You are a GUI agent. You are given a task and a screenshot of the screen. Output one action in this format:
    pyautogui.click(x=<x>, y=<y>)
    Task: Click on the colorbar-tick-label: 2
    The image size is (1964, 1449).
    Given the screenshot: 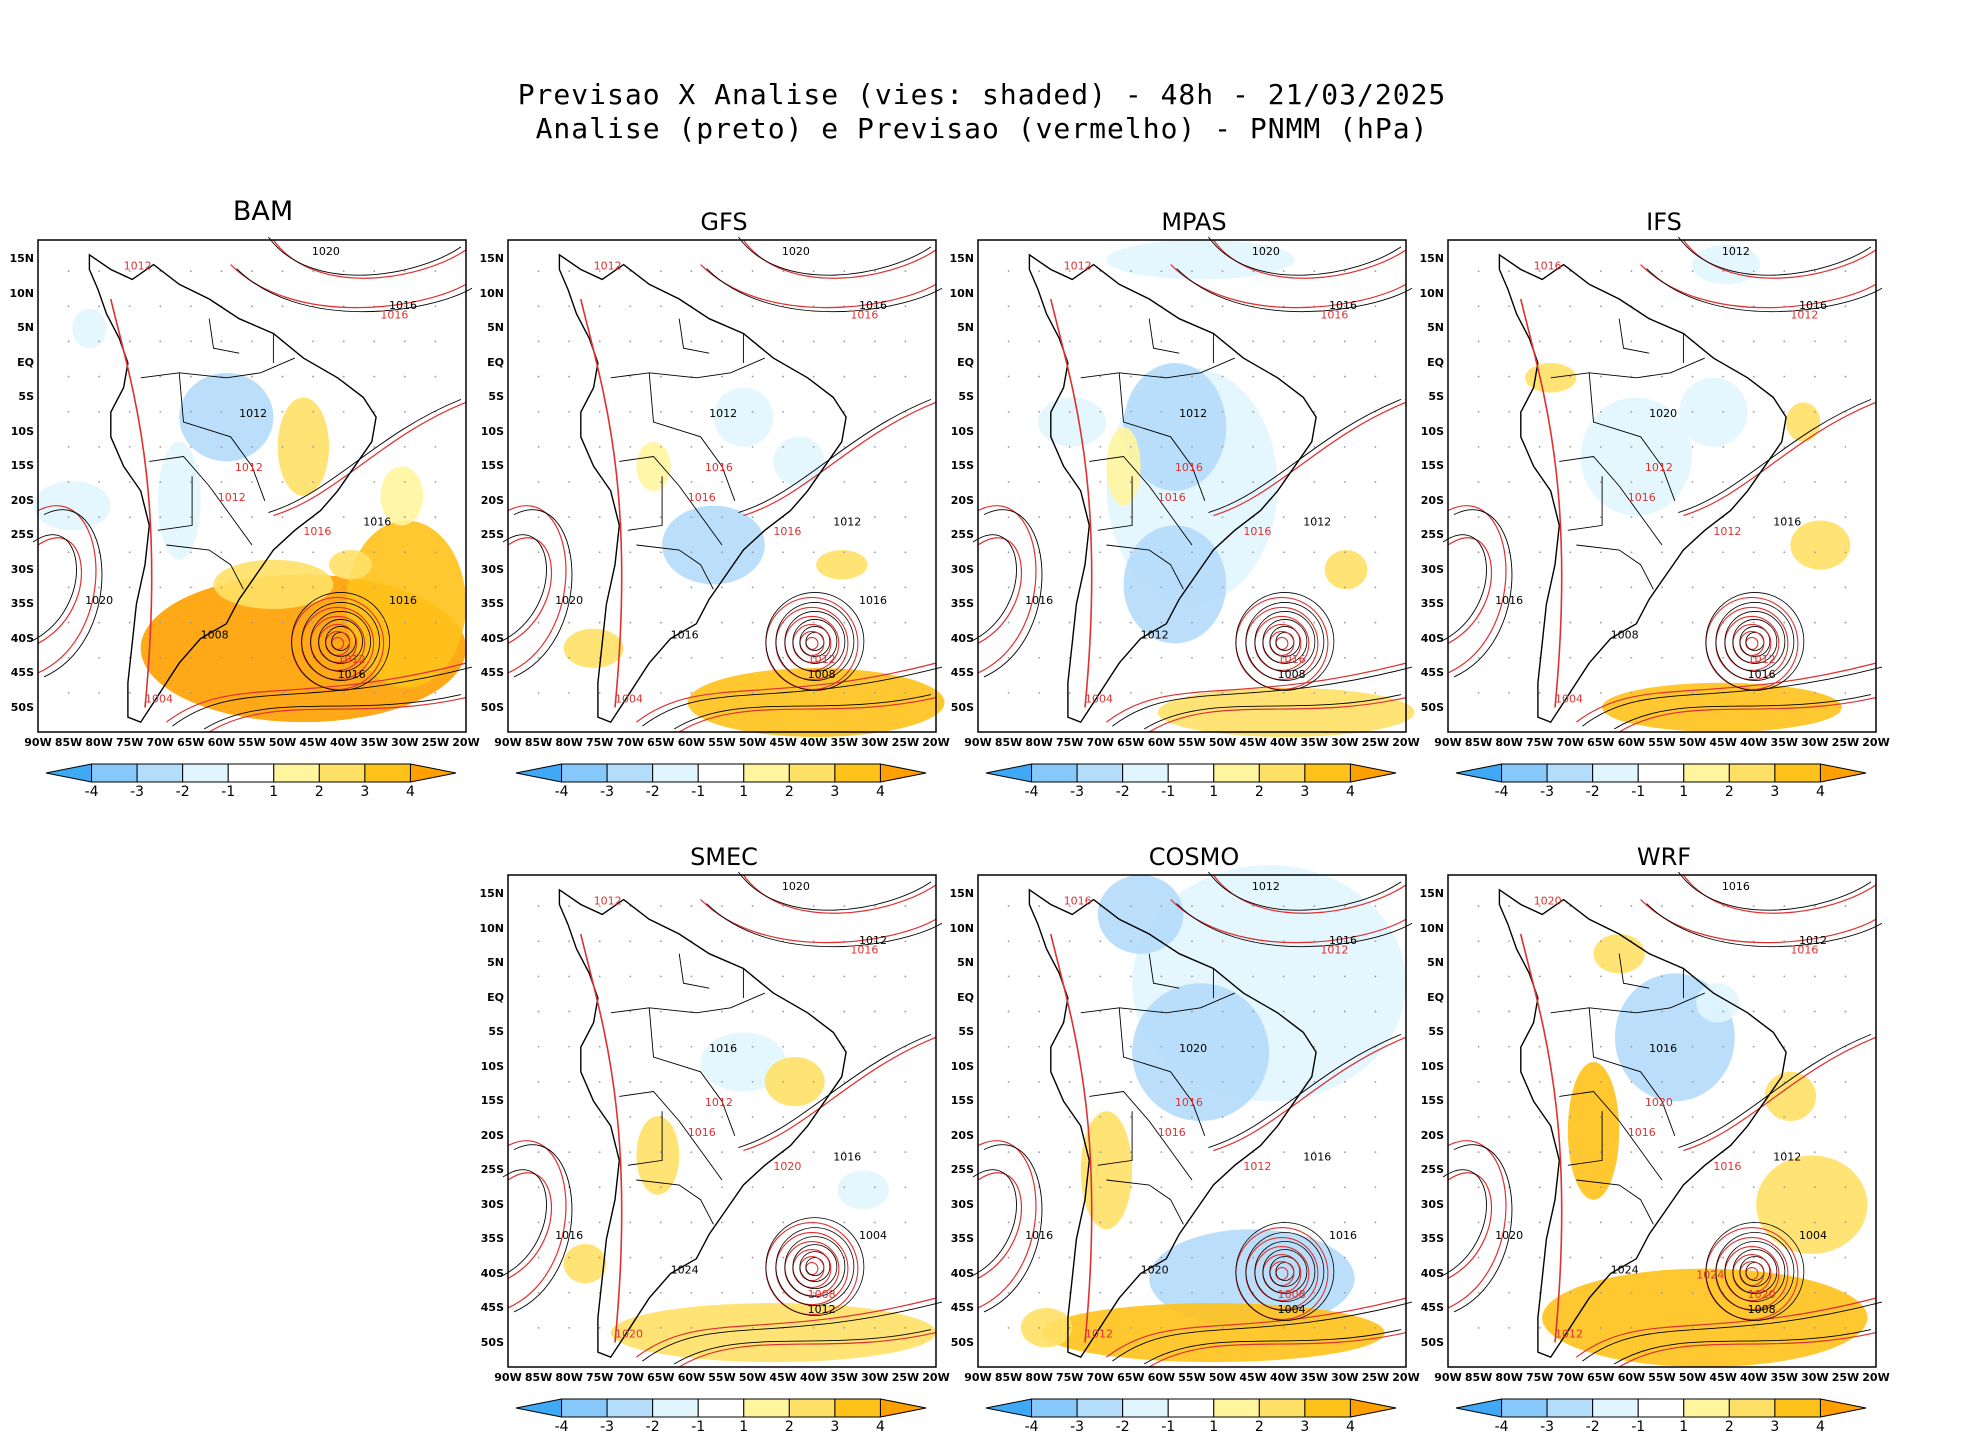 What is the action you would take?
    pyautogui.click(x=789, y=792)
    